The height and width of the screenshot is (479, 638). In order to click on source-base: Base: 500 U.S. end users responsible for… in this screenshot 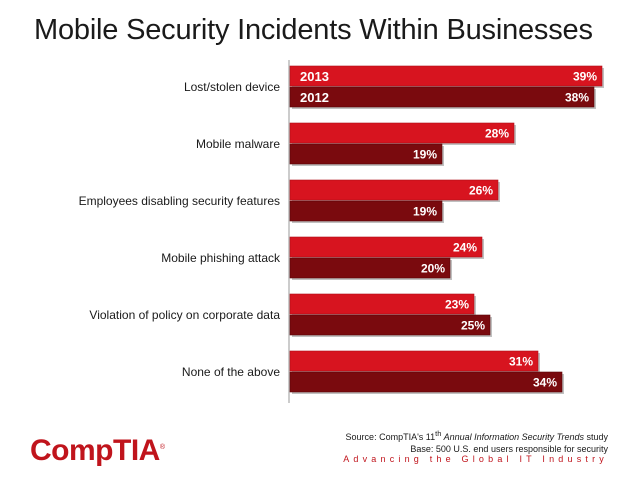, I will do `click(509, 449)`.